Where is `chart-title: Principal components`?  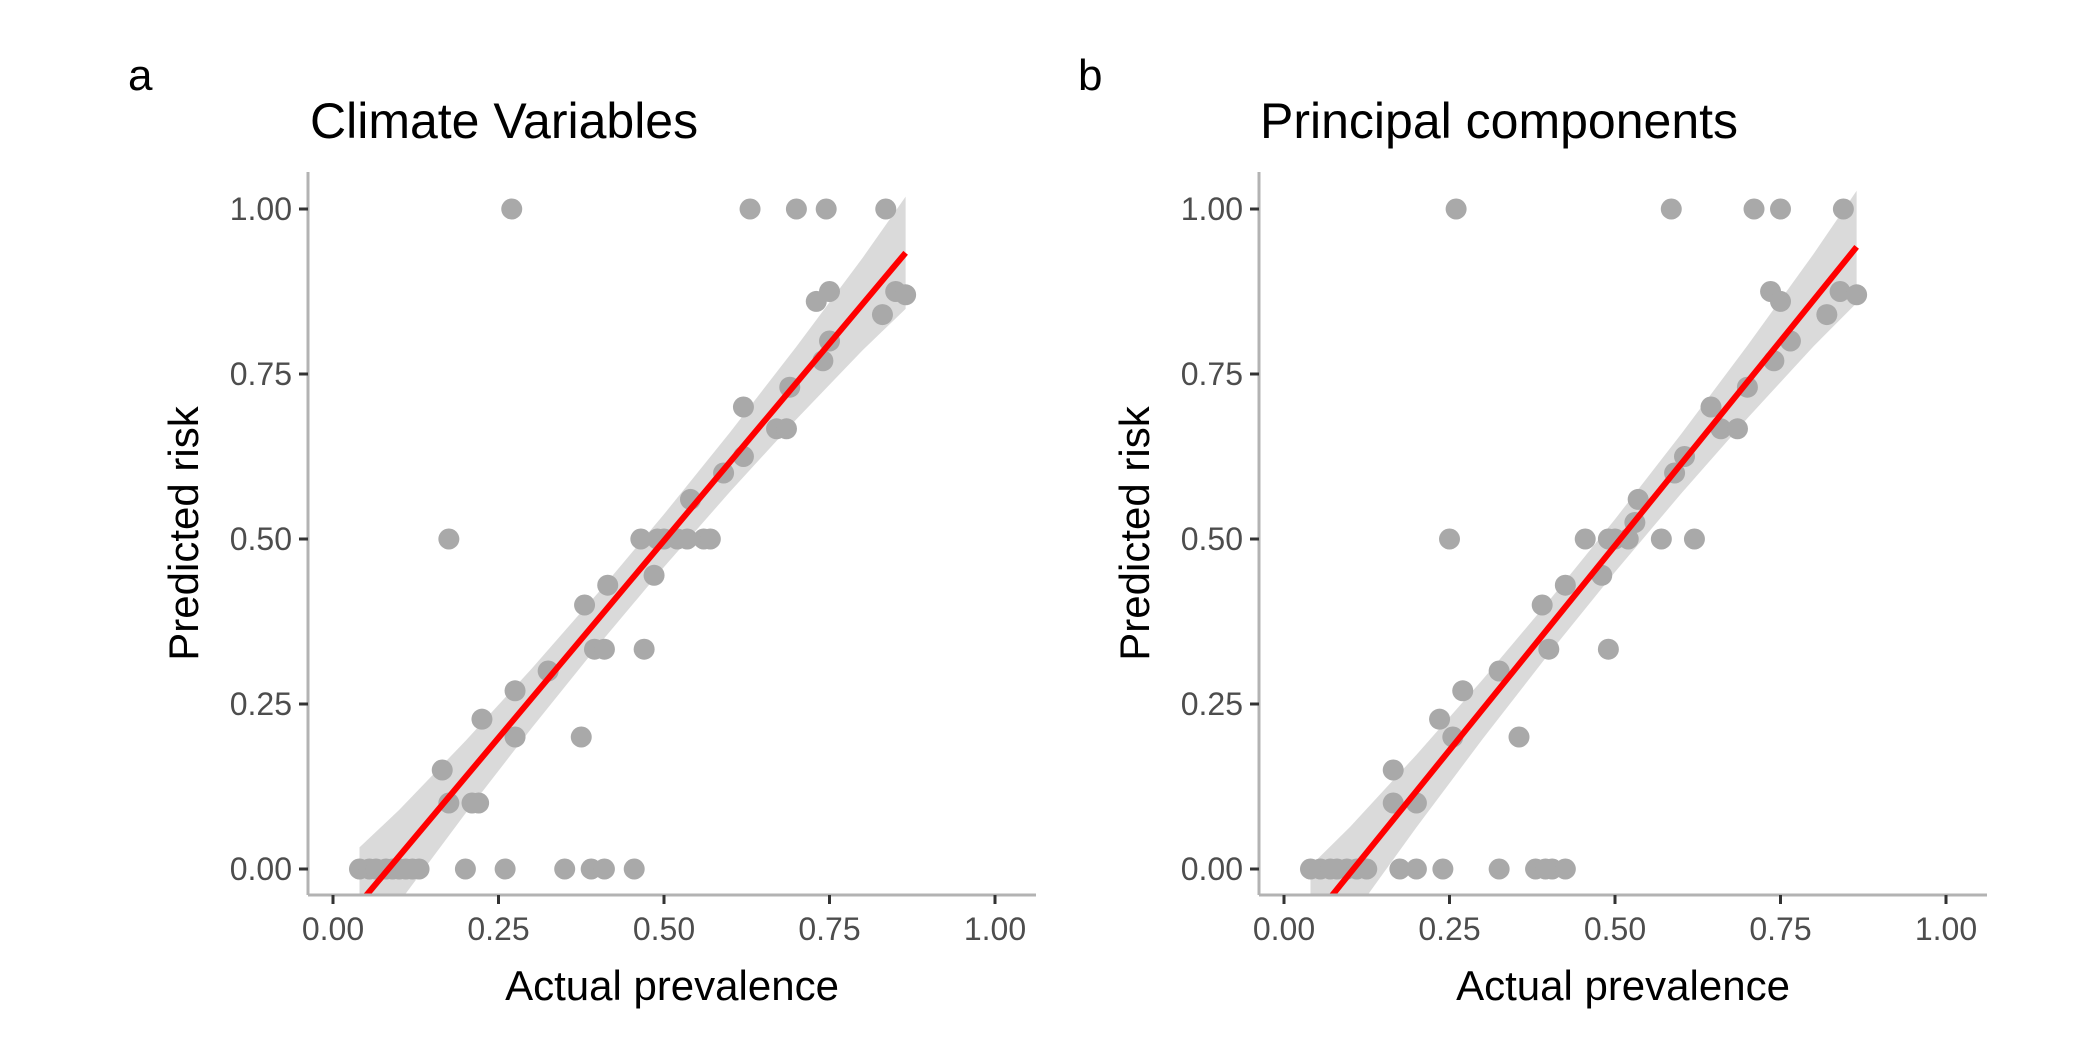 chart-title: Principal components is located at coordinates (1499, 121).